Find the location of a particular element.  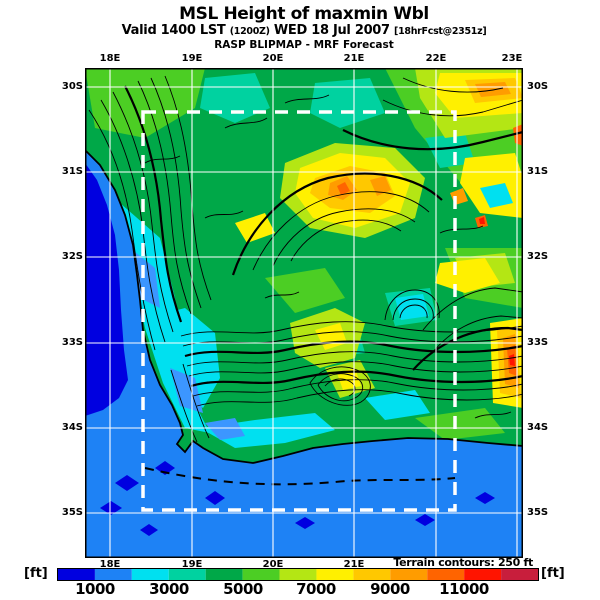

x-tick-top-18e: 18E is located at coordinates (110, 58).